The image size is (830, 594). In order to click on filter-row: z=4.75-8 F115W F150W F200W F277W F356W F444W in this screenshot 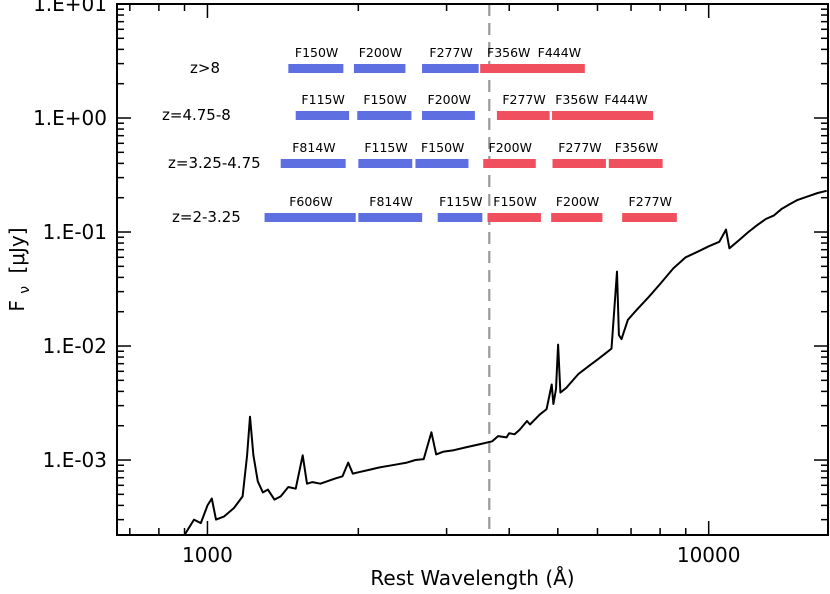, I will do `click(408, 108)`.